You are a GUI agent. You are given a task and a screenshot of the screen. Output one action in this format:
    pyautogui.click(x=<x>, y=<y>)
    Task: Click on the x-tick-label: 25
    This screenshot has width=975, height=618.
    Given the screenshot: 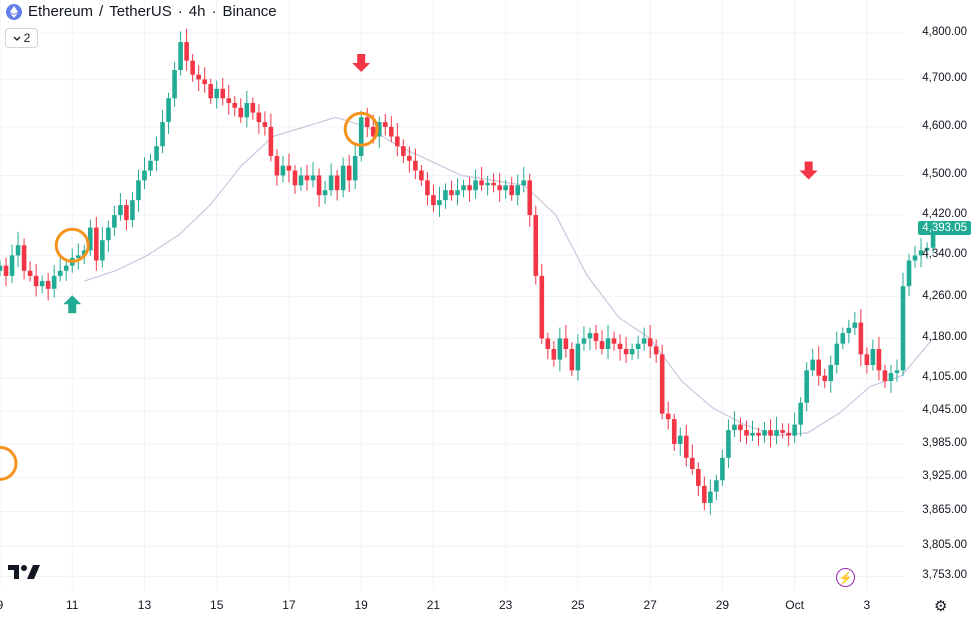 What is the action you would take?
    pyautogui.click(x=578, y=605)
    